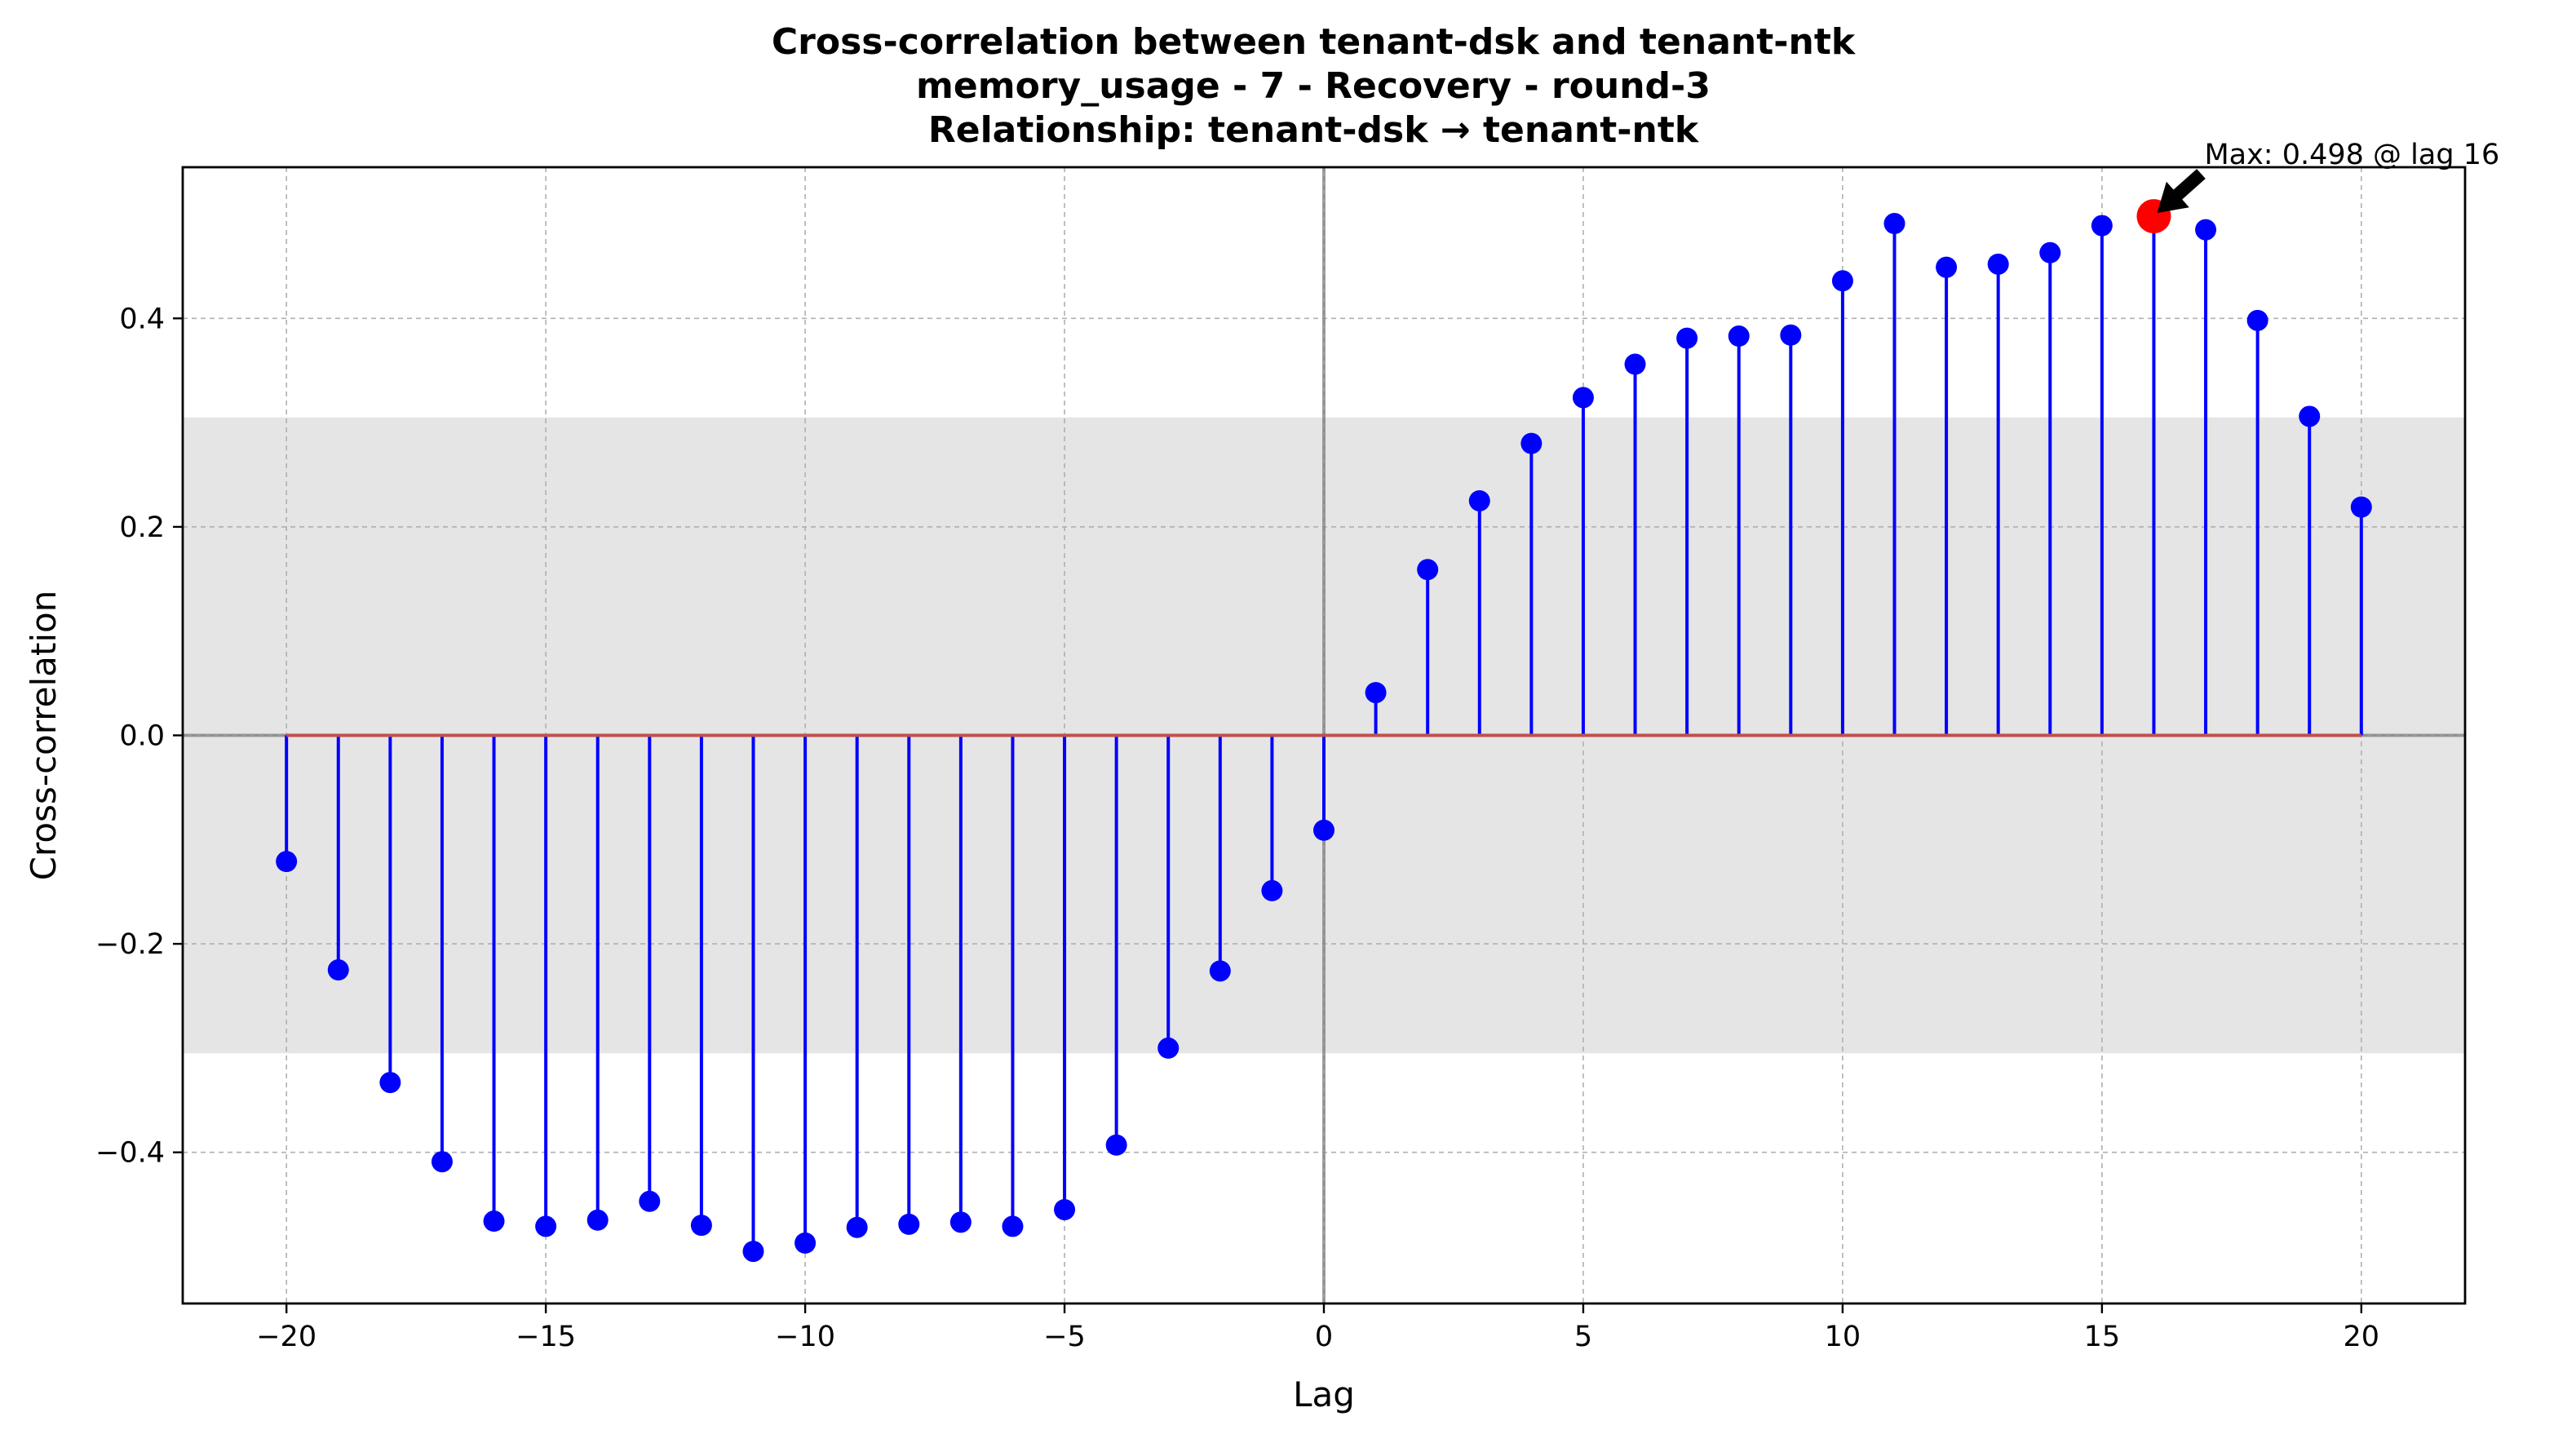 This screenshot has height=1434, width=2576. I want to click on y-tick-label-2: 0.0, so click(142, 737).